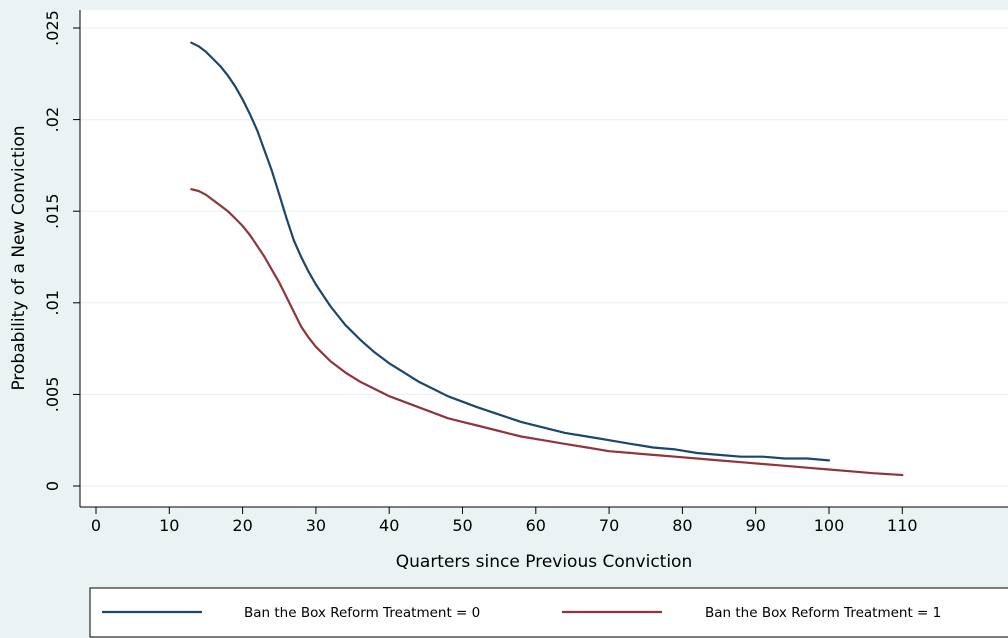 The height and width of the screenshot is (638, 1008). Describe the element at coordinates (756, 525) in the screenshot. I see `x-tick-label: 90` at that location.